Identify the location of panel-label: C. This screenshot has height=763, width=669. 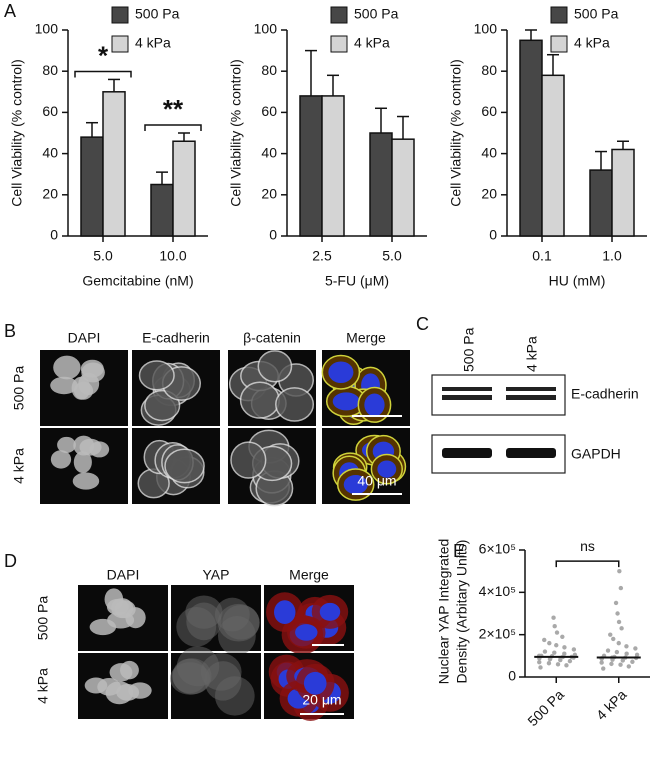
(422, 324).